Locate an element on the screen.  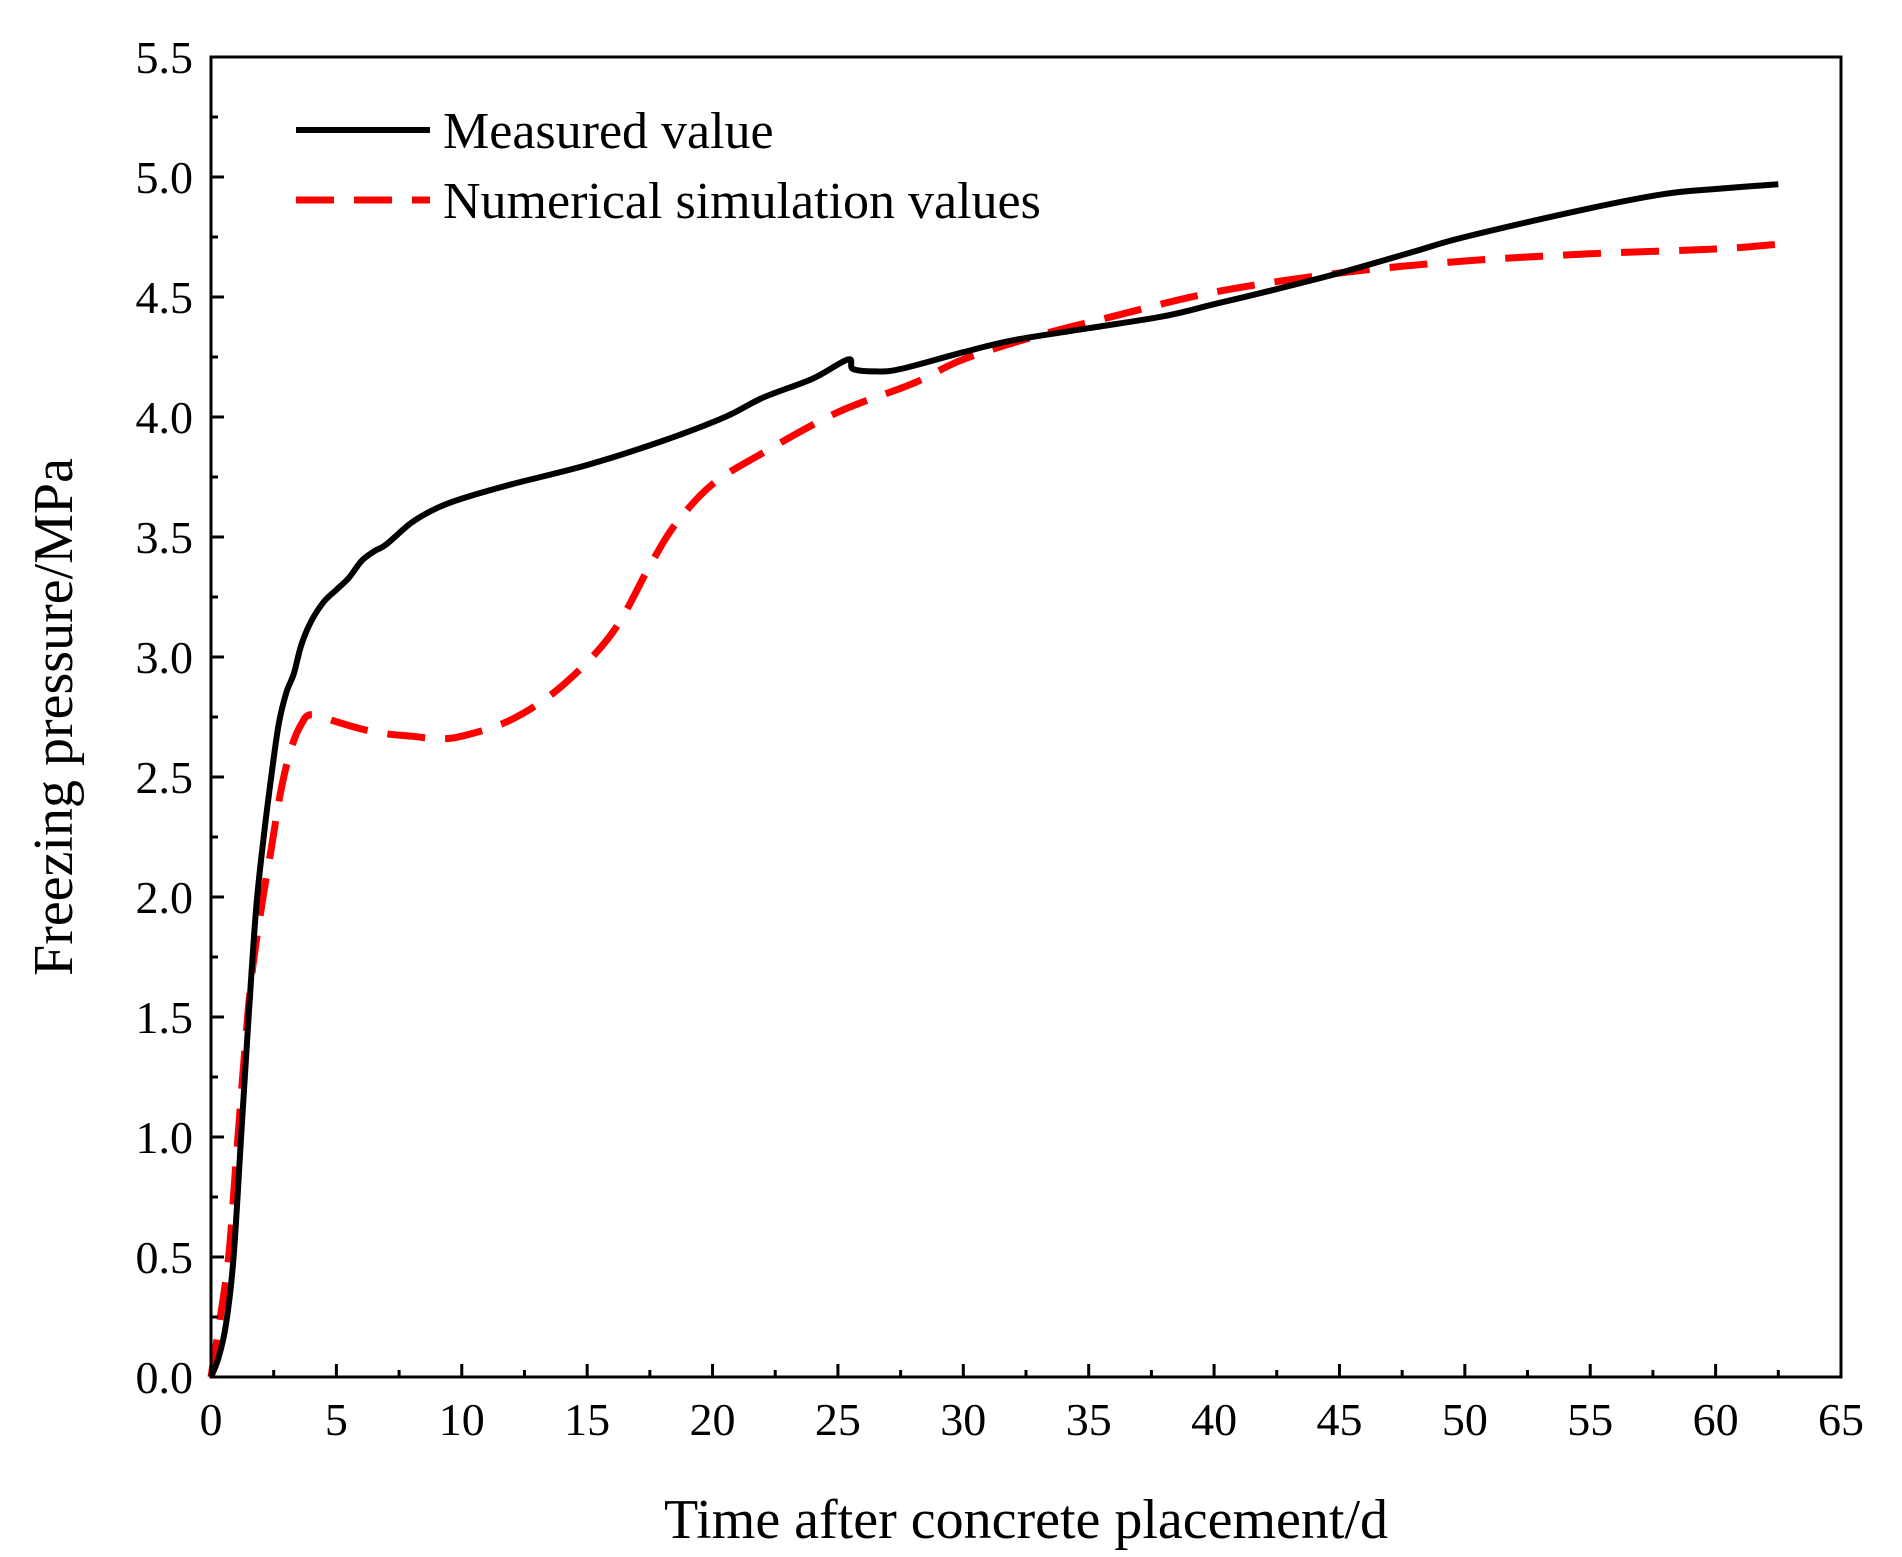
legend-label-measured: Measured value is located at coordinates (608, 131).